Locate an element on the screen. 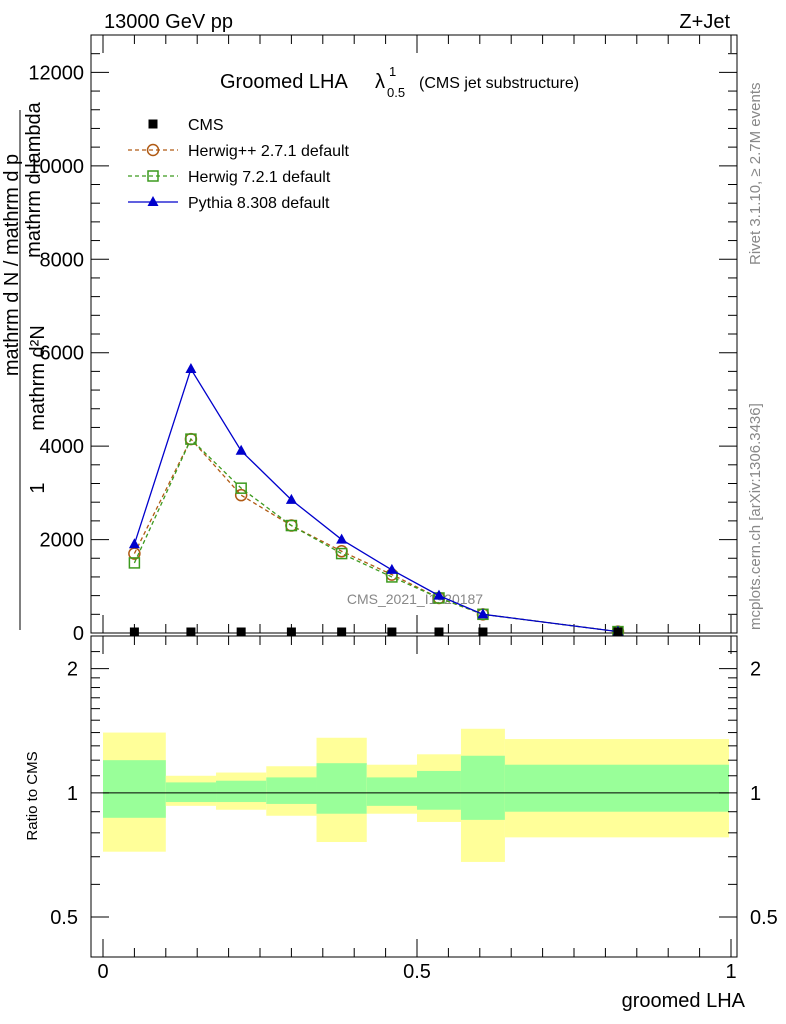 Image resolution: width=786 pixels, height=1024 pixels. rivet-version-label: Rivet 3.1.10, ≥ 2.7M events is located at coordinates (755, 174).